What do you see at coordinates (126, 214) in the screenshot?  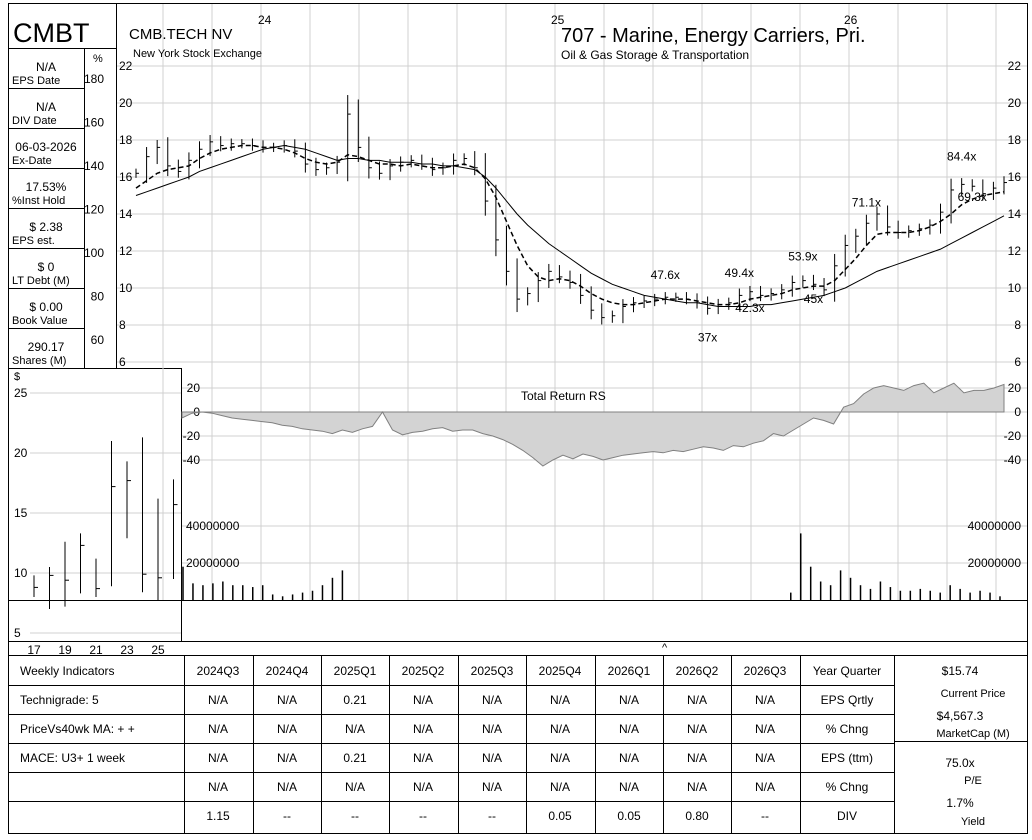 I see `price-tick-left: 14` at bounding box center [126, 214].